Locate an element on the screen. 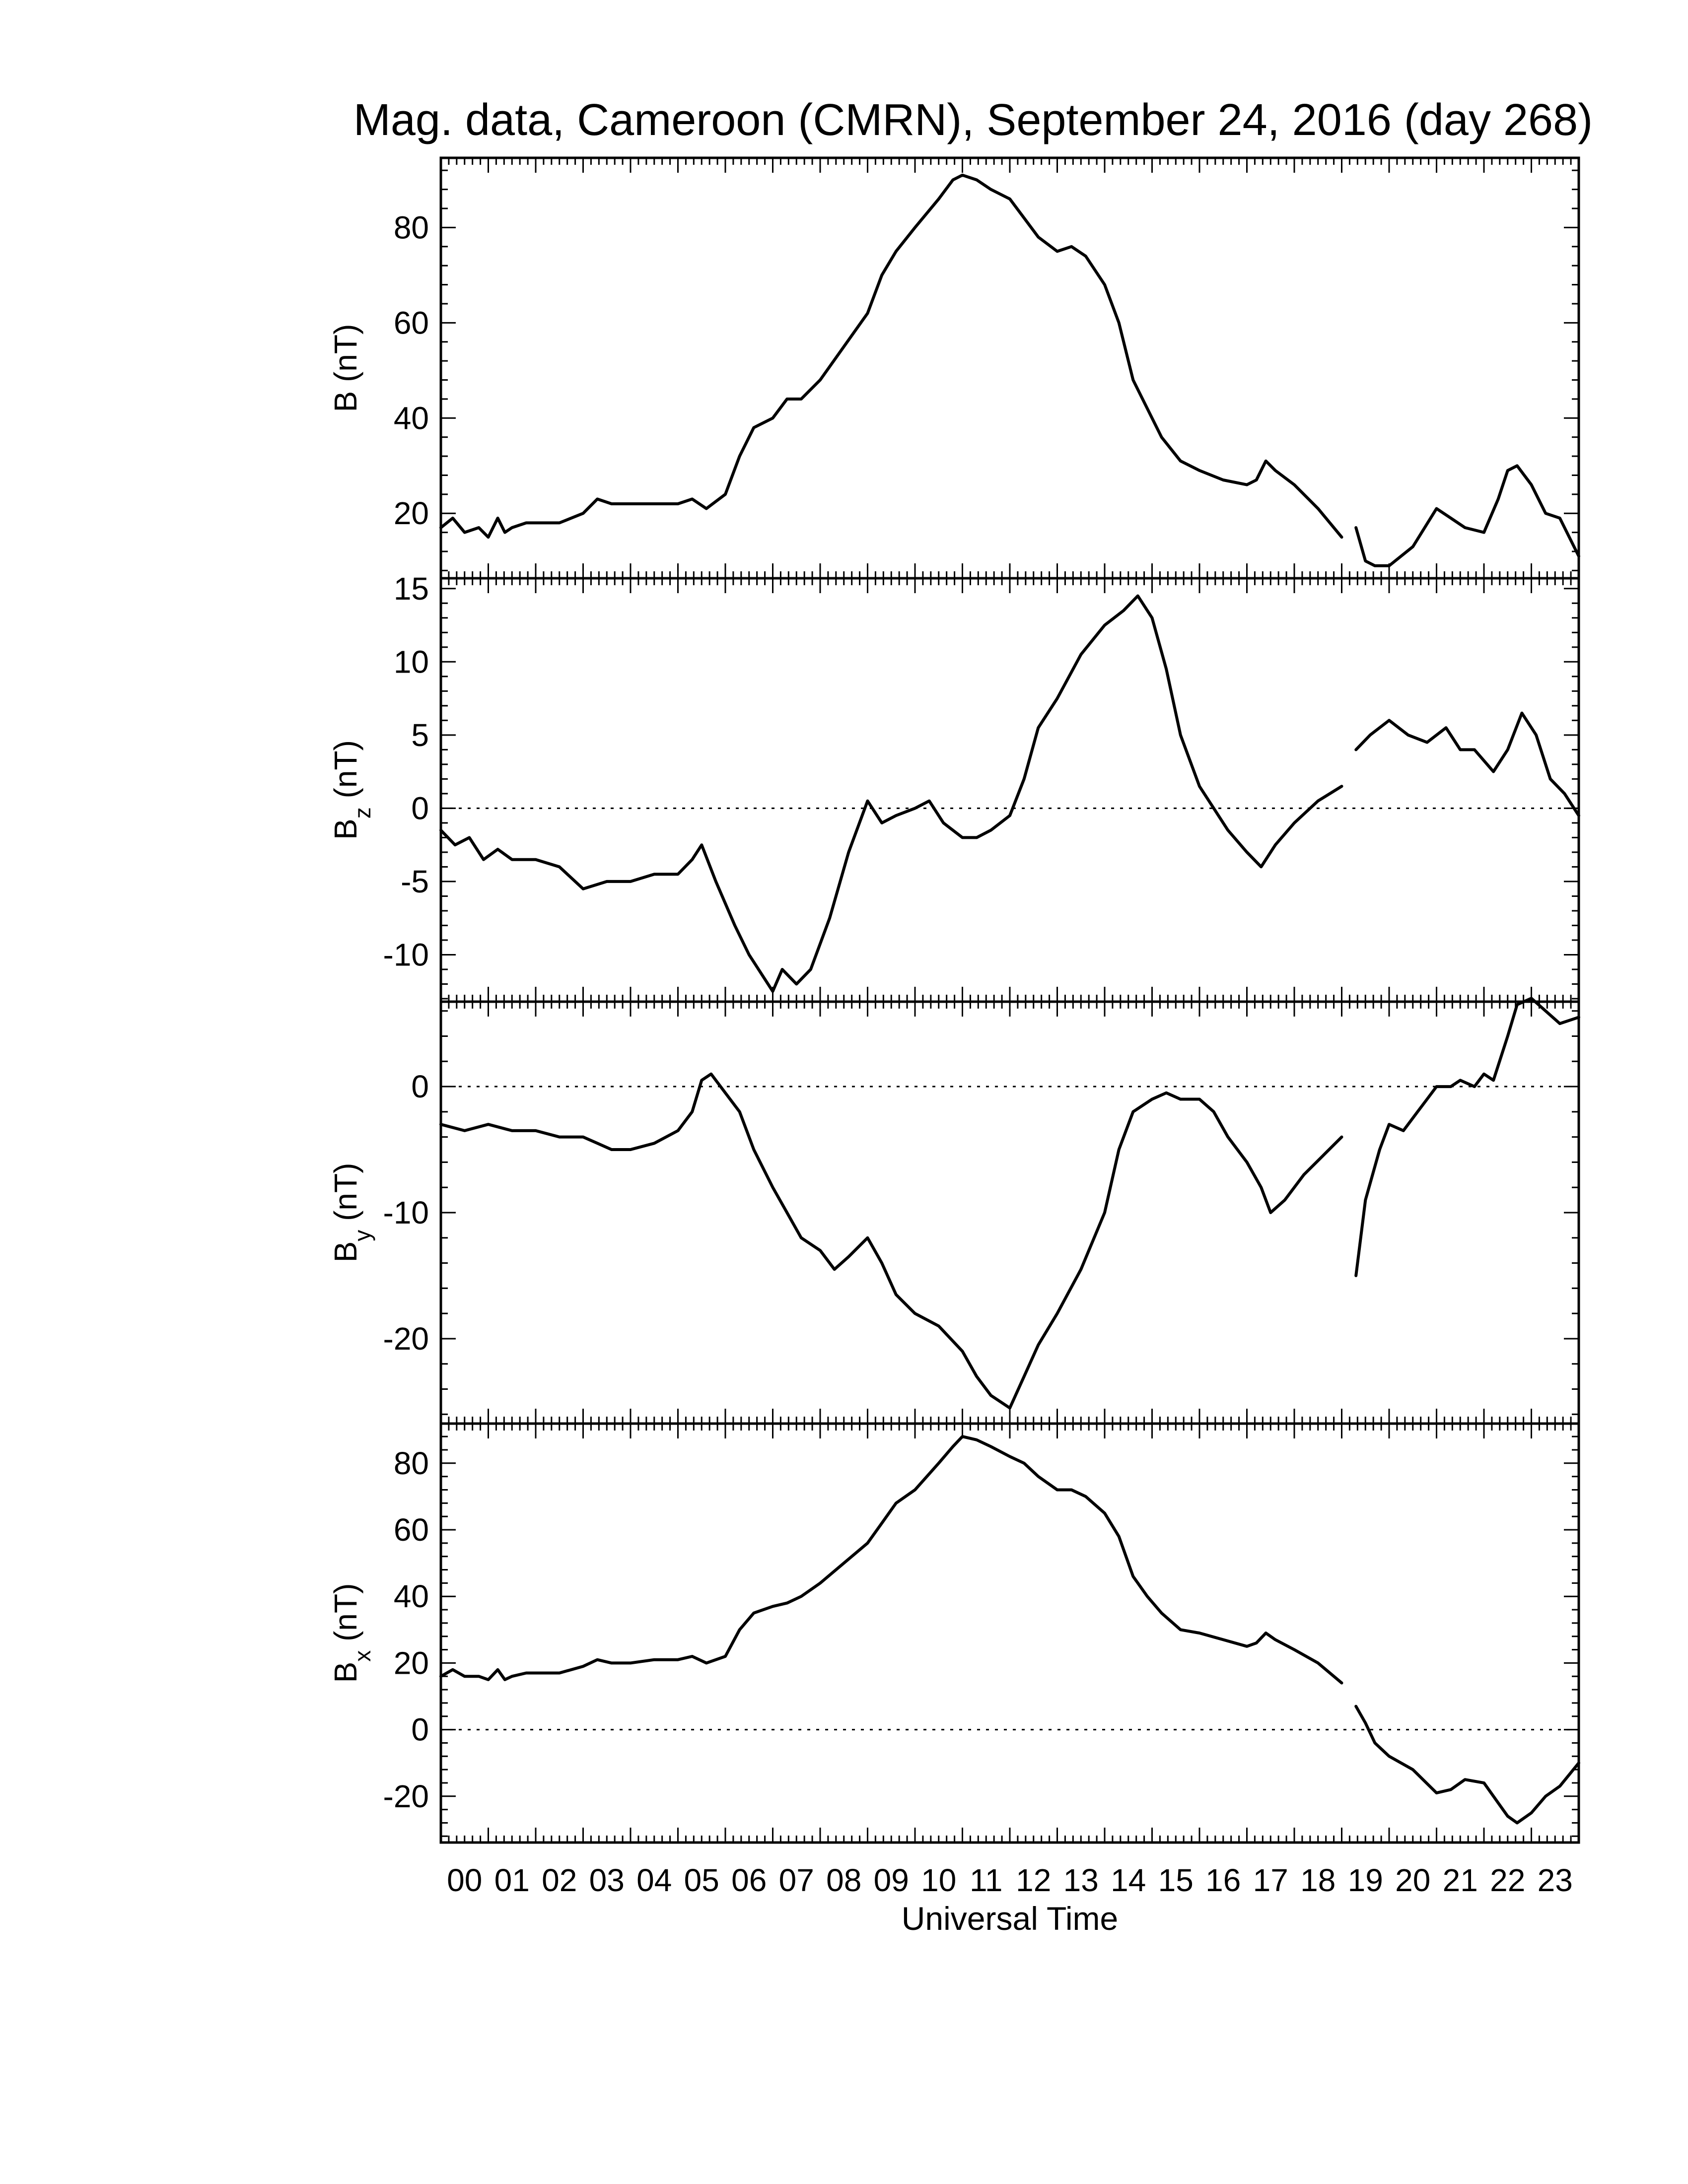 Image resolution: width=1688 pixels, height=2184 pixels. y-tick-label: 15 is located at coordinates (411, 589).